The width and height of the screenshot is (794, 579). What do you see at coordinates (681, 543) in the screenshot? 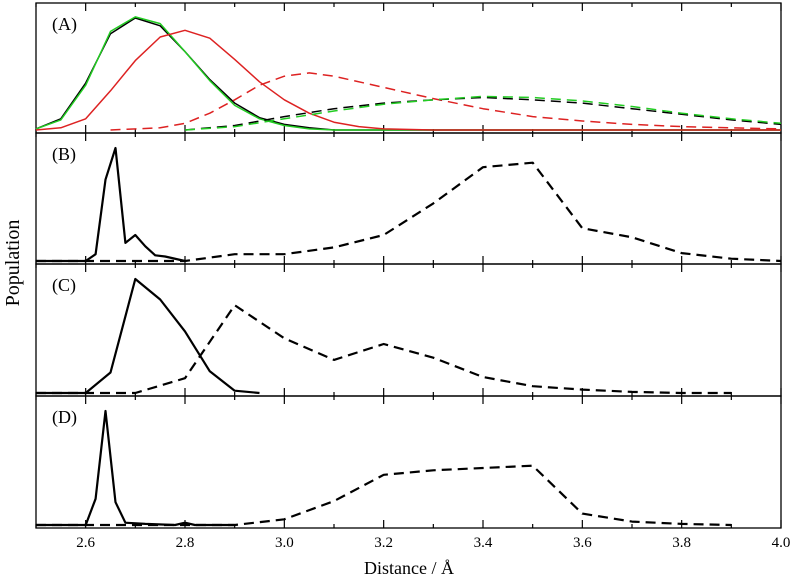
I see `x-tick-label: 3.8` at bounding box center [681, 543].